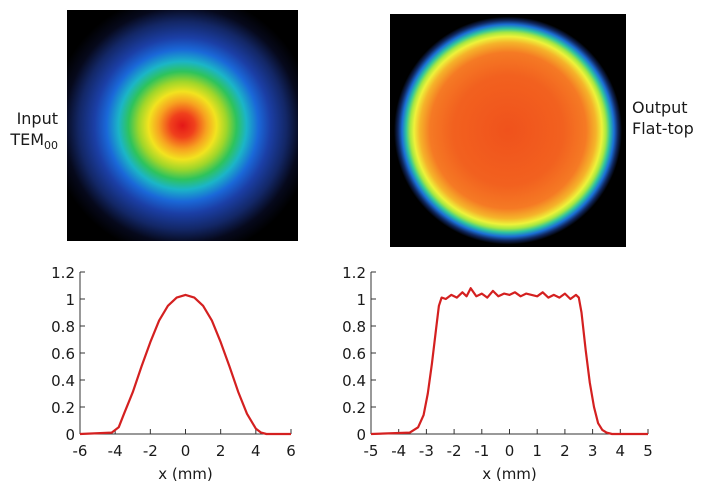  I want to click on output-label-line2: Flat-top, so click(663, 128).